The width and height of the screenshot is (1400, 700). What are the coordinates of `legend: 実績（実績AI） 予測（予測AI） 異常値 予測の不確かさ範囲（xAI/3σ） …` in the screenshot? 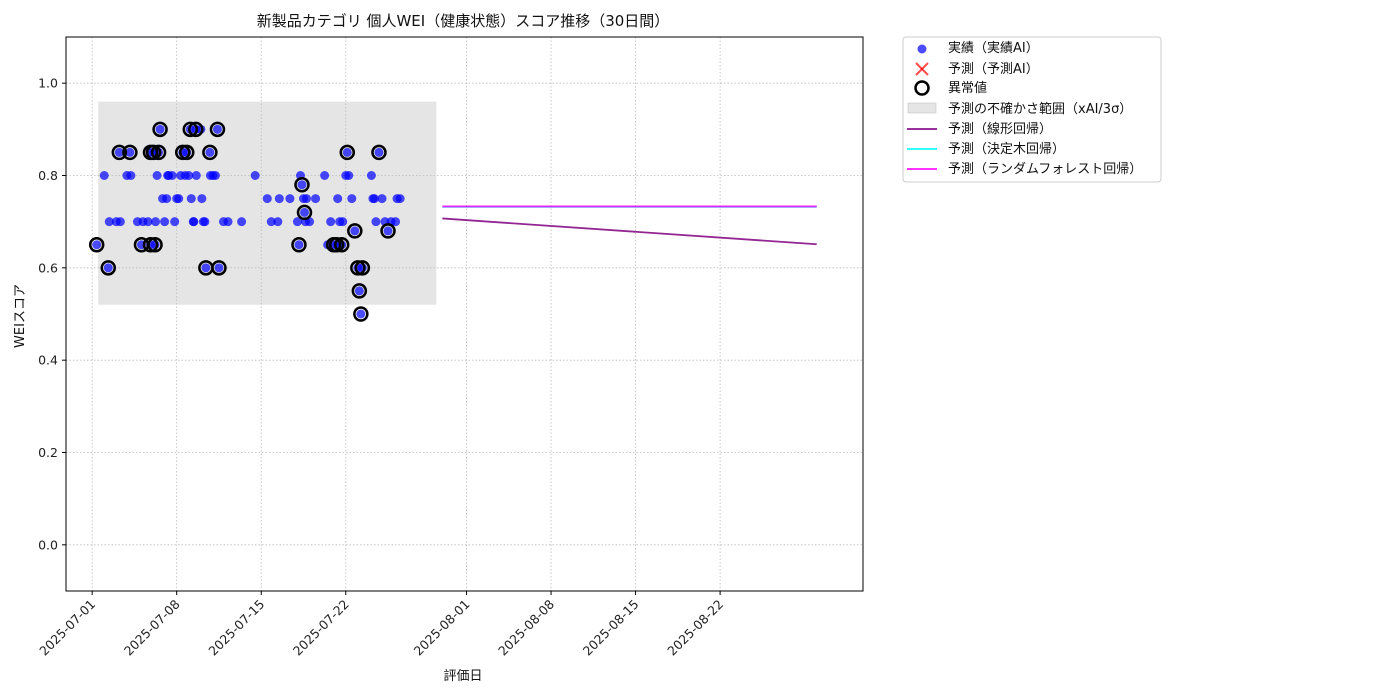 It's located at (1032, 109).